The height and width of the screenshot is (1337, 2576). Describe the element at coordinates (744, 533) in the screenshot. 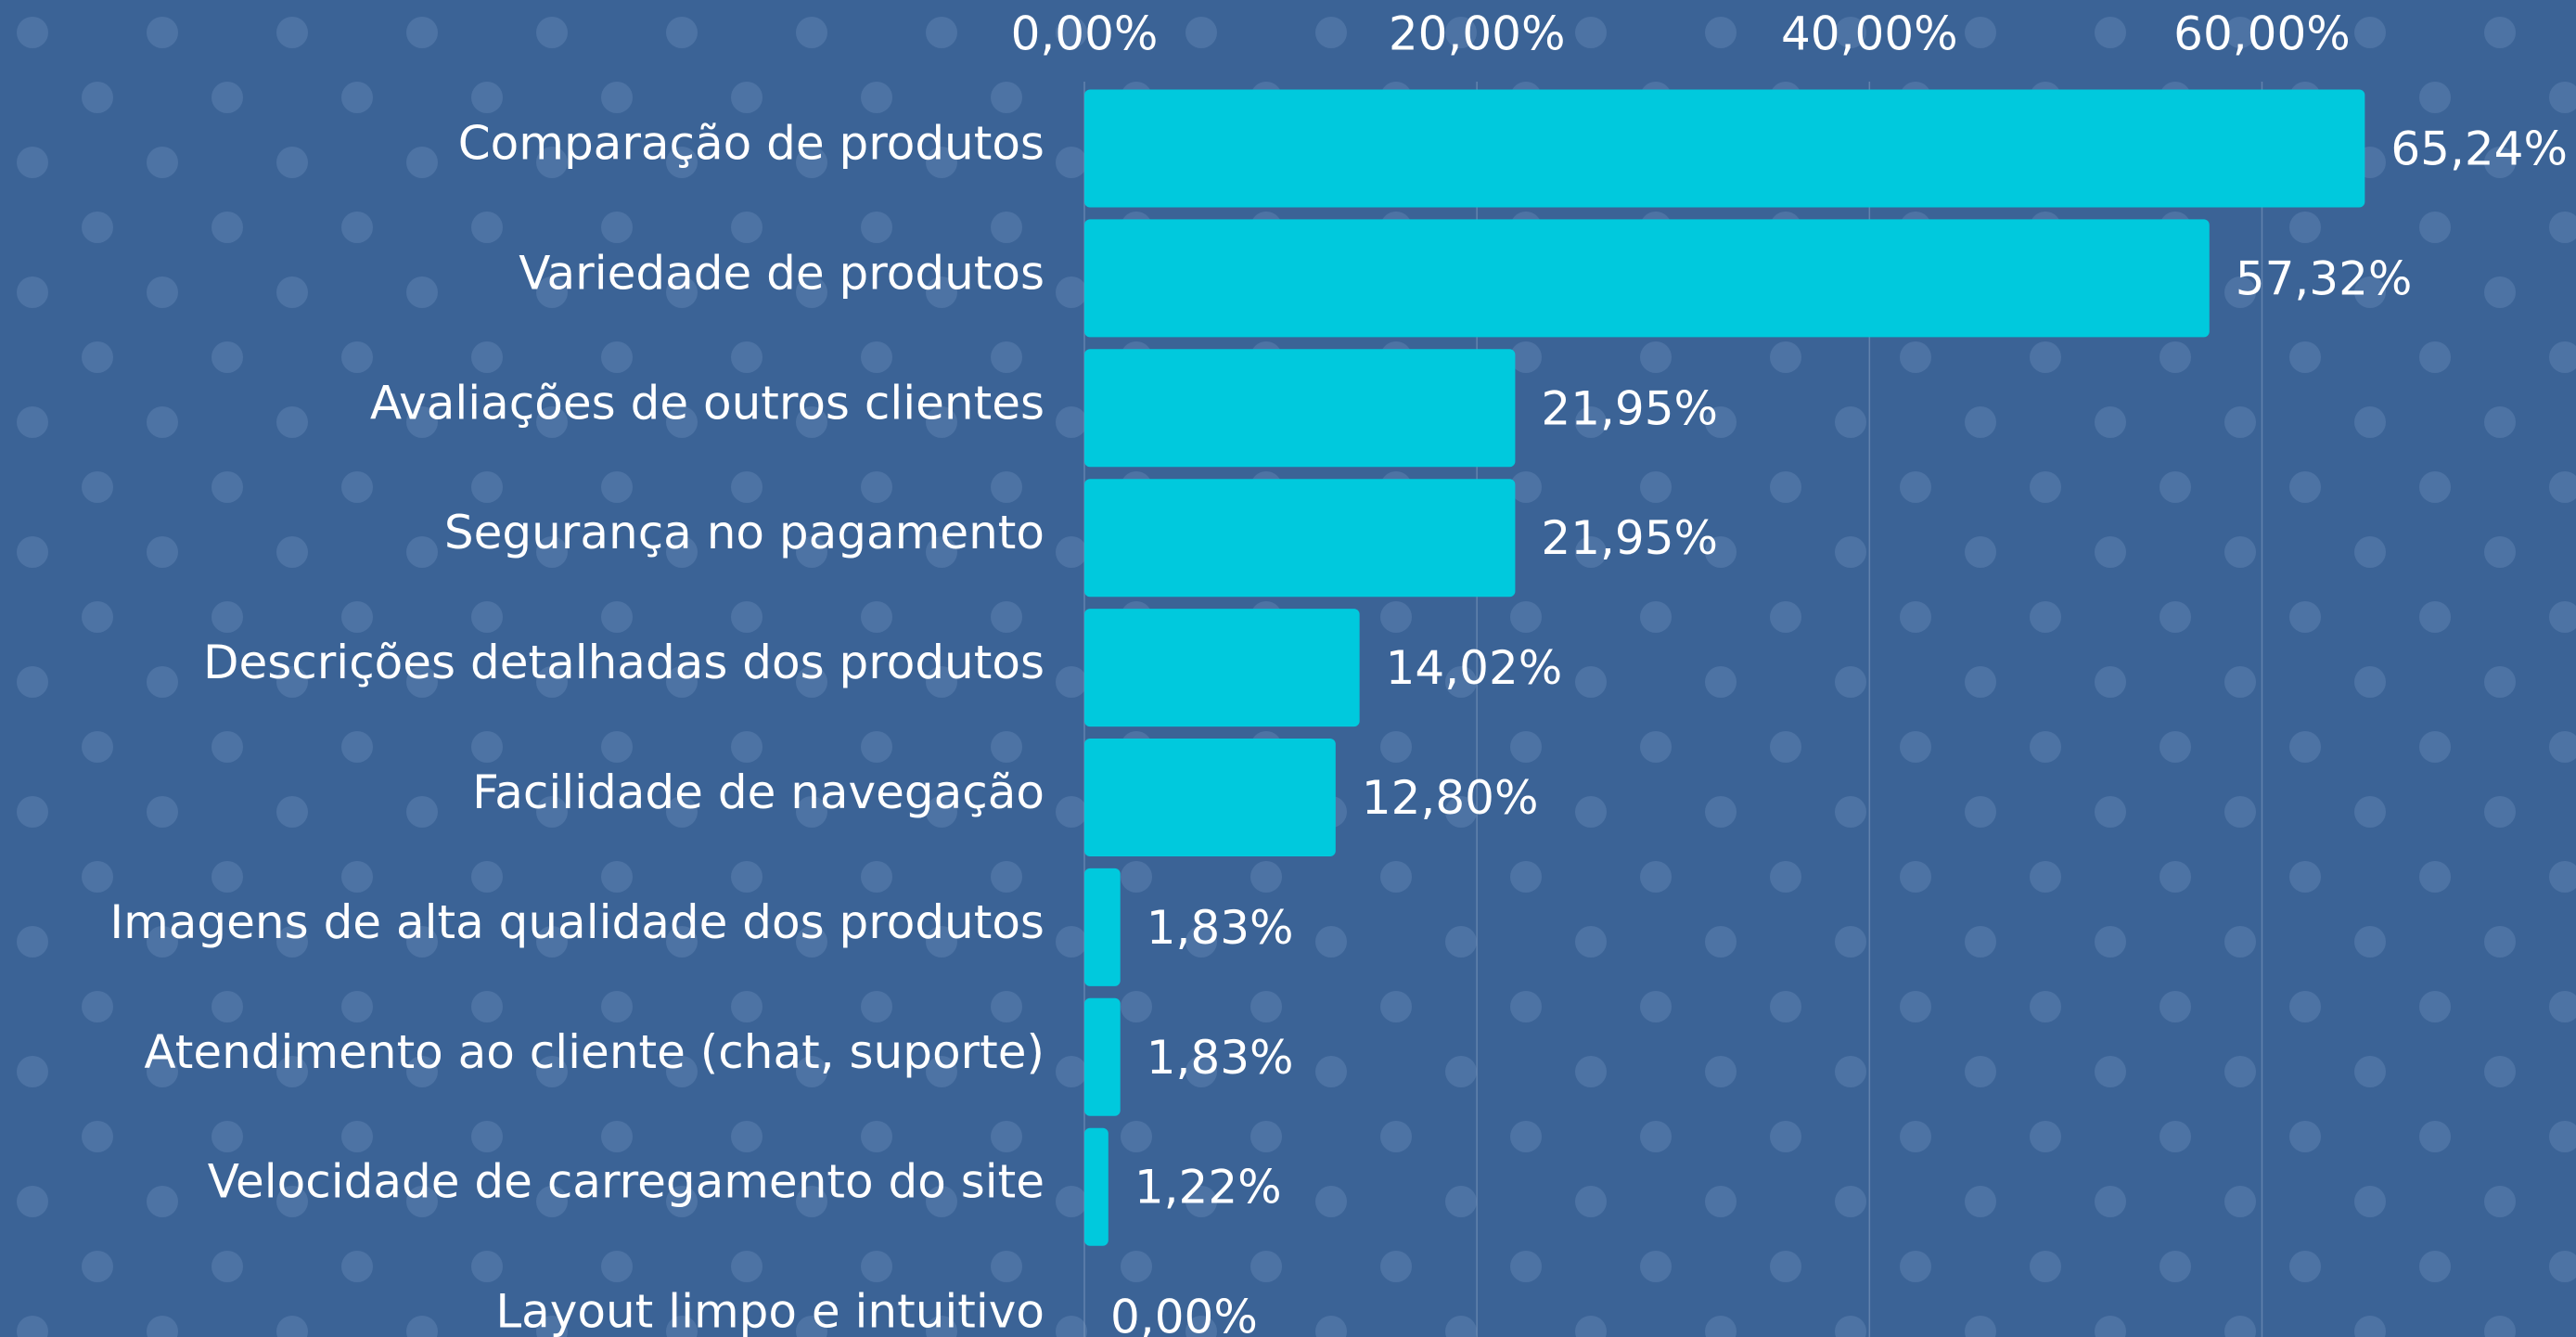

I see `y-tick-label: Segurança no pagamento` at that location.